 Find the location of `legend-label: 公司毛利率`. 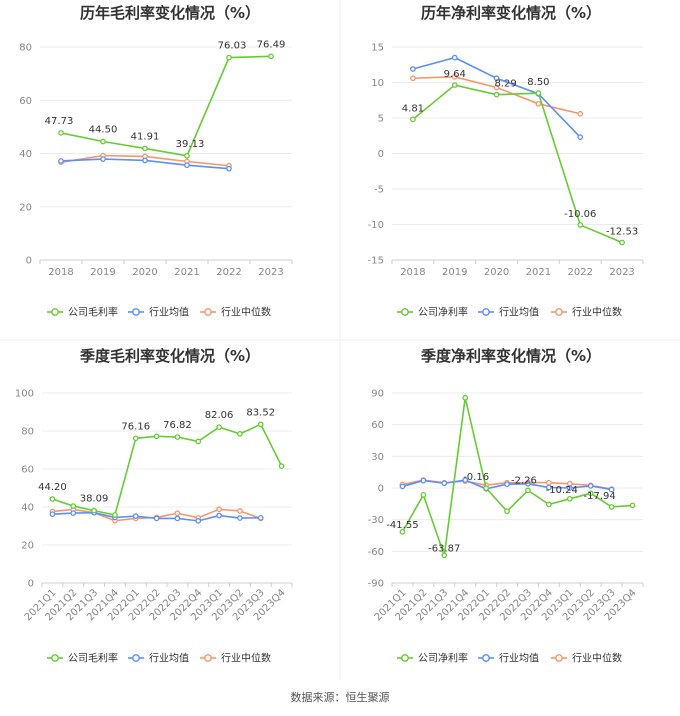

legend-label: 公司毛利率 is located at coordinates (93, 658).